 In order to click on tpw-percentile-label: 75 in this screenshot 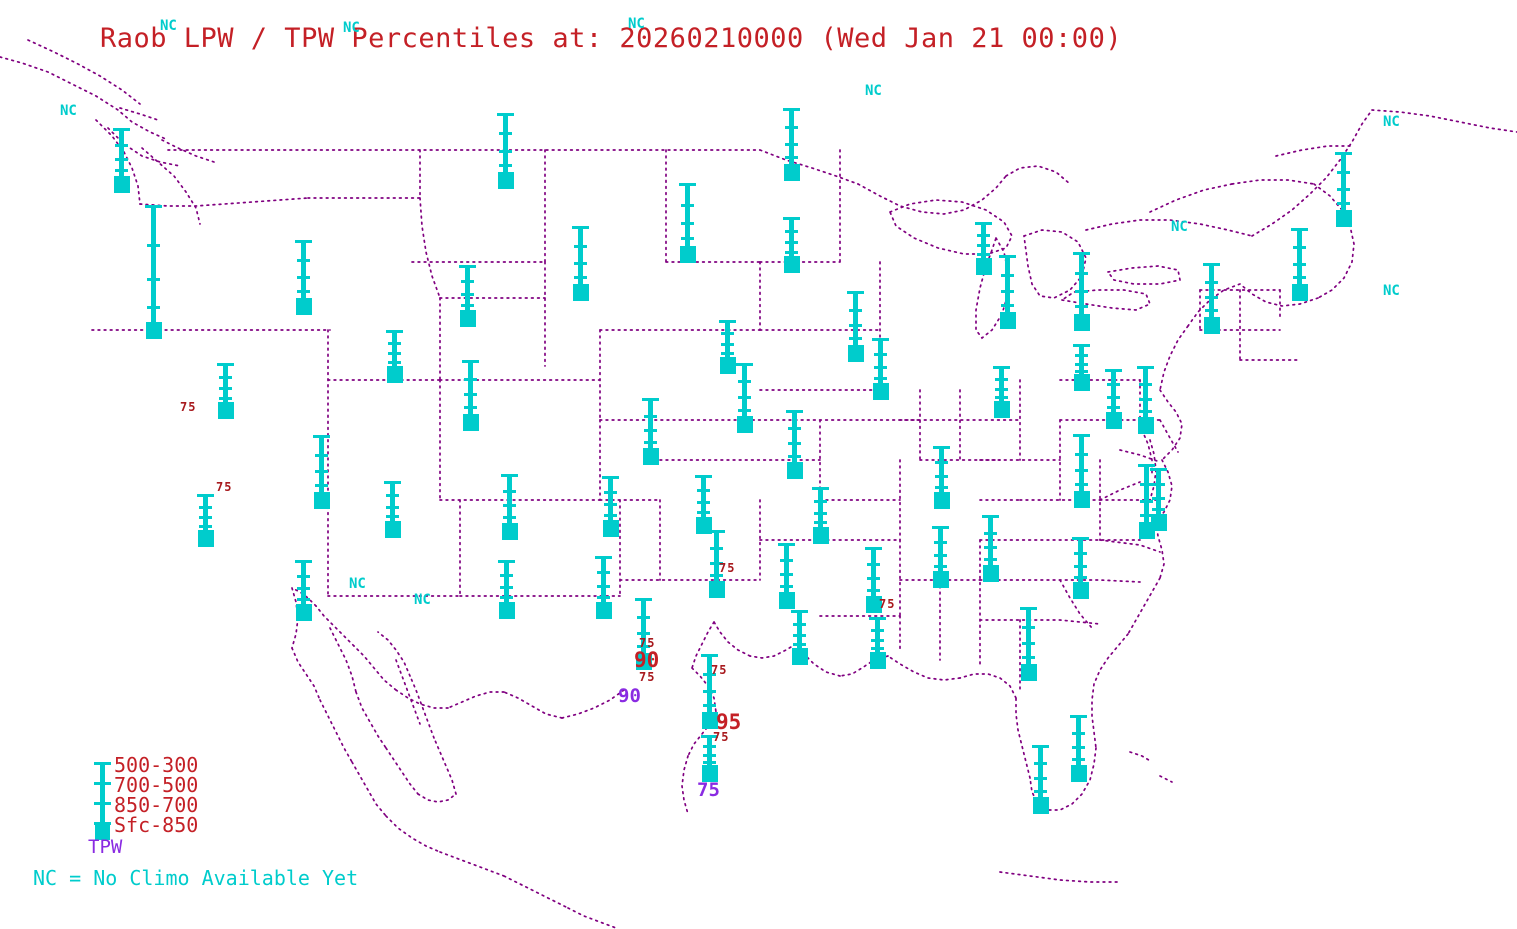, I will do `click(708, 790)`.